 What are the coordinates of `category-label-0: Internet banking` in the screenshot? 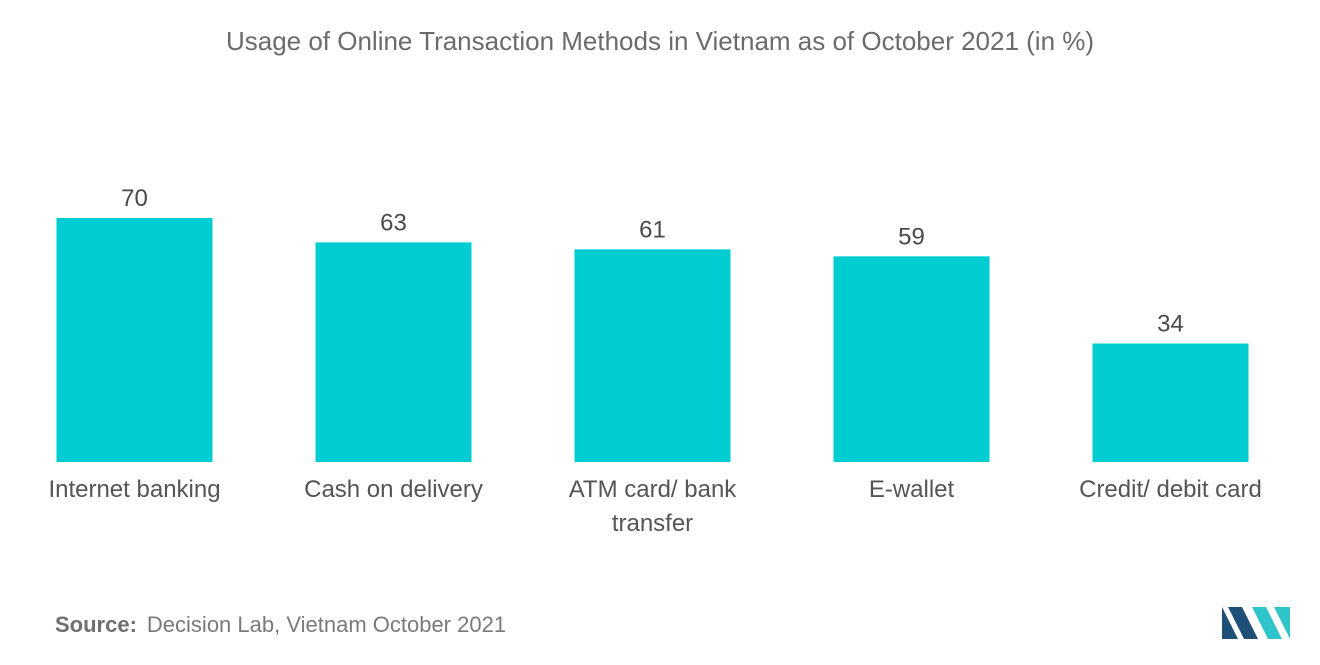 It's located at (134, 489).